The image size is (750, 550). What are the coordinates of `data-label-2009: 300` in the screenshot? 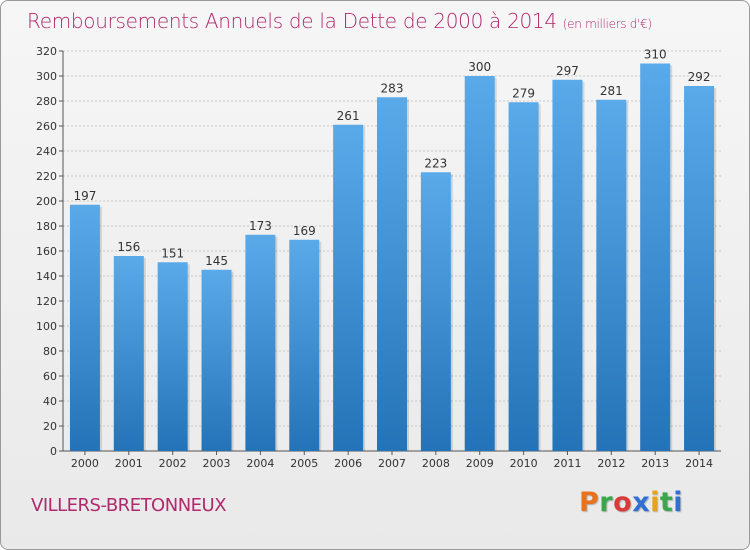 It's located at (479, 67).